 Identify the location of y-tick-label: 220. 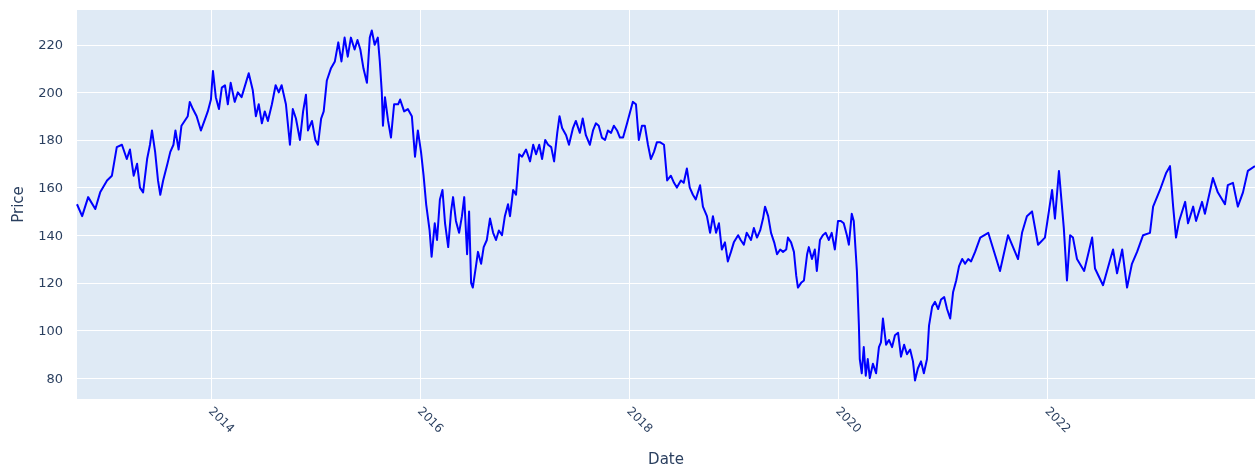
(50, 45).